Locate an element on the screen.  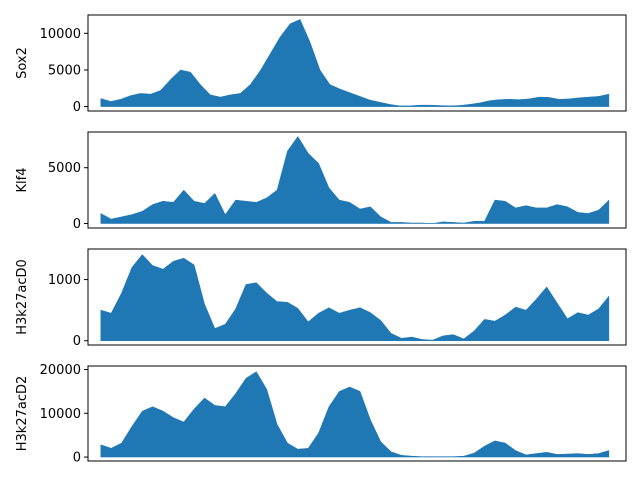
y-axis-label-0: Sox2 is located at coordinates (22, 63).